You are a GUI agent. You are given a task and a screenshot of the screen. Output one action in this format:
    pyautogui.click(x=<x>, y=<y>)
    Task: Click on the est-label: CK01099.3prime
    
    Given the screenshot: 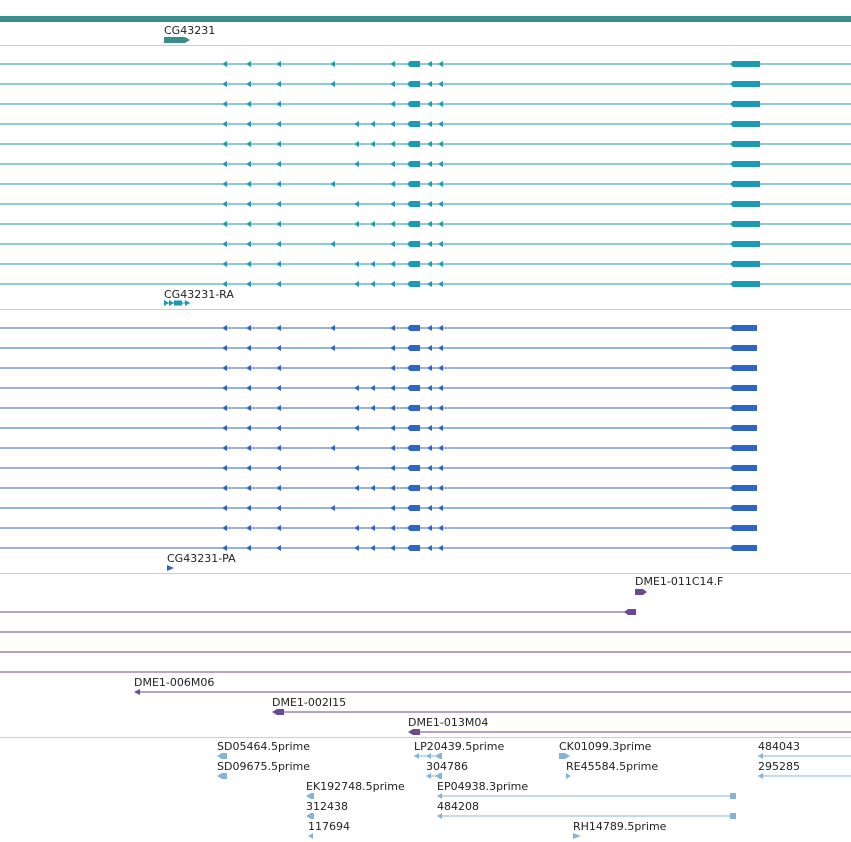 What is the action you would take?
    pyautogui.click(x=605, y=746)
    